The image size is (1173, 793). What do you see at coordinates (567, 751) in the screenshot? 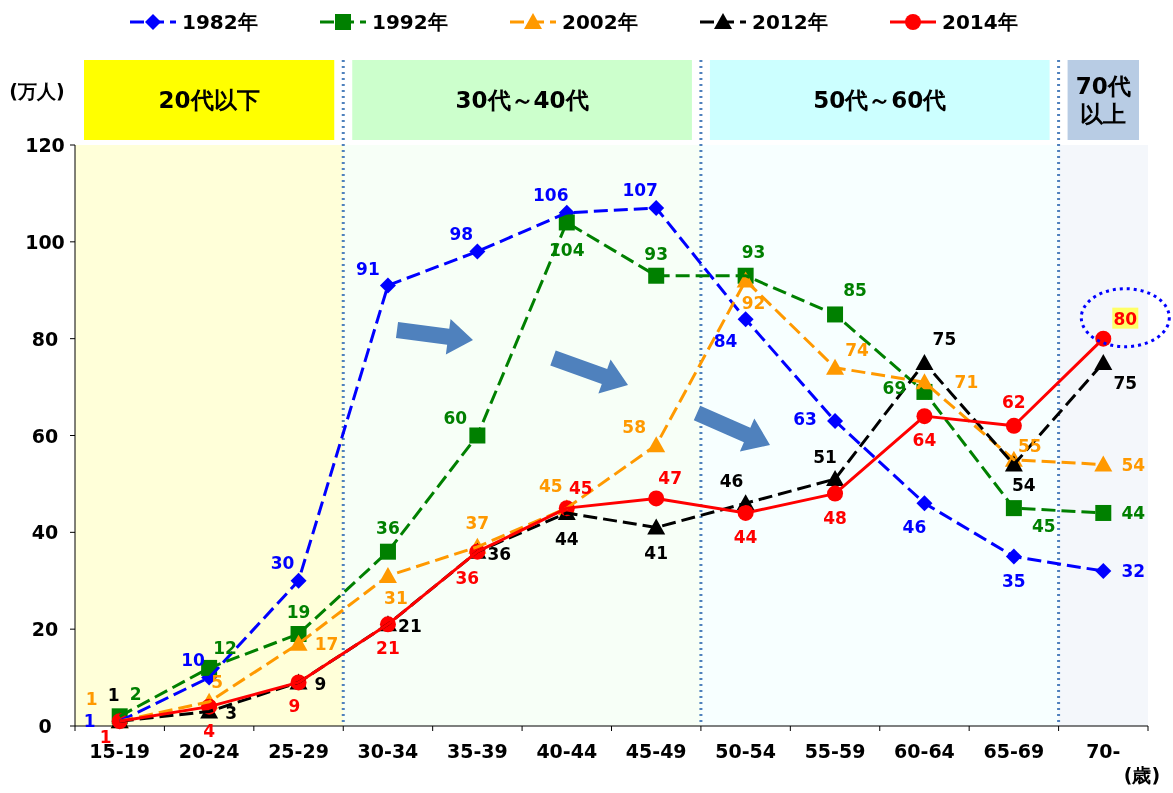
I see `x-tick-label: 40-44` at bounding box center [567, 751].